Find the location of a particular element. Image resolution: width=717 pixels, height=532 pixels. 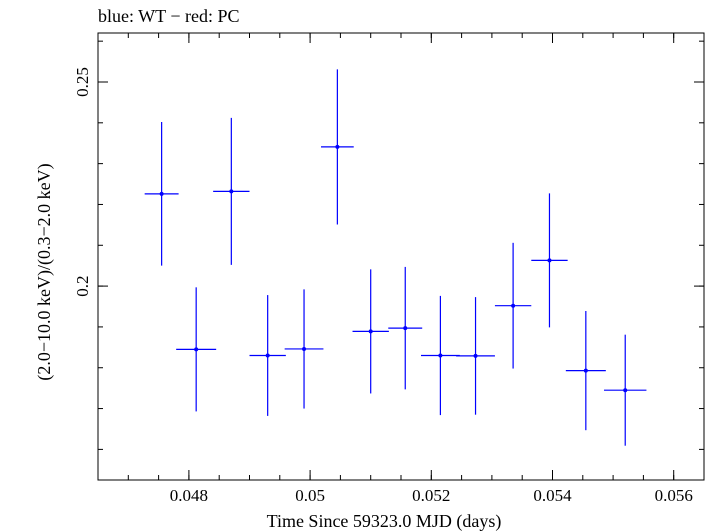

y-tick-label: 0.2 is located at coordinates (82, 285).